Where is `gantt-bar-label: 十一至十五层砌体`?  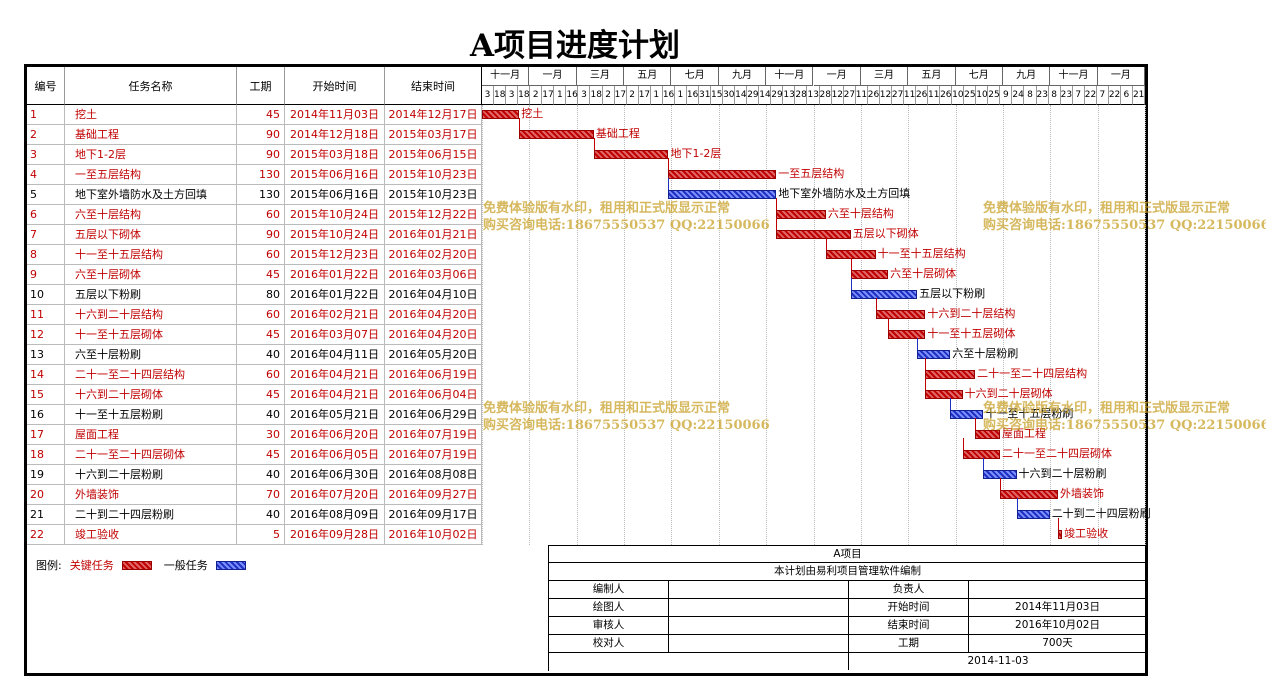
gantt-bar-label: 十一至十五层砌体 is located at coordinates (971, 333).